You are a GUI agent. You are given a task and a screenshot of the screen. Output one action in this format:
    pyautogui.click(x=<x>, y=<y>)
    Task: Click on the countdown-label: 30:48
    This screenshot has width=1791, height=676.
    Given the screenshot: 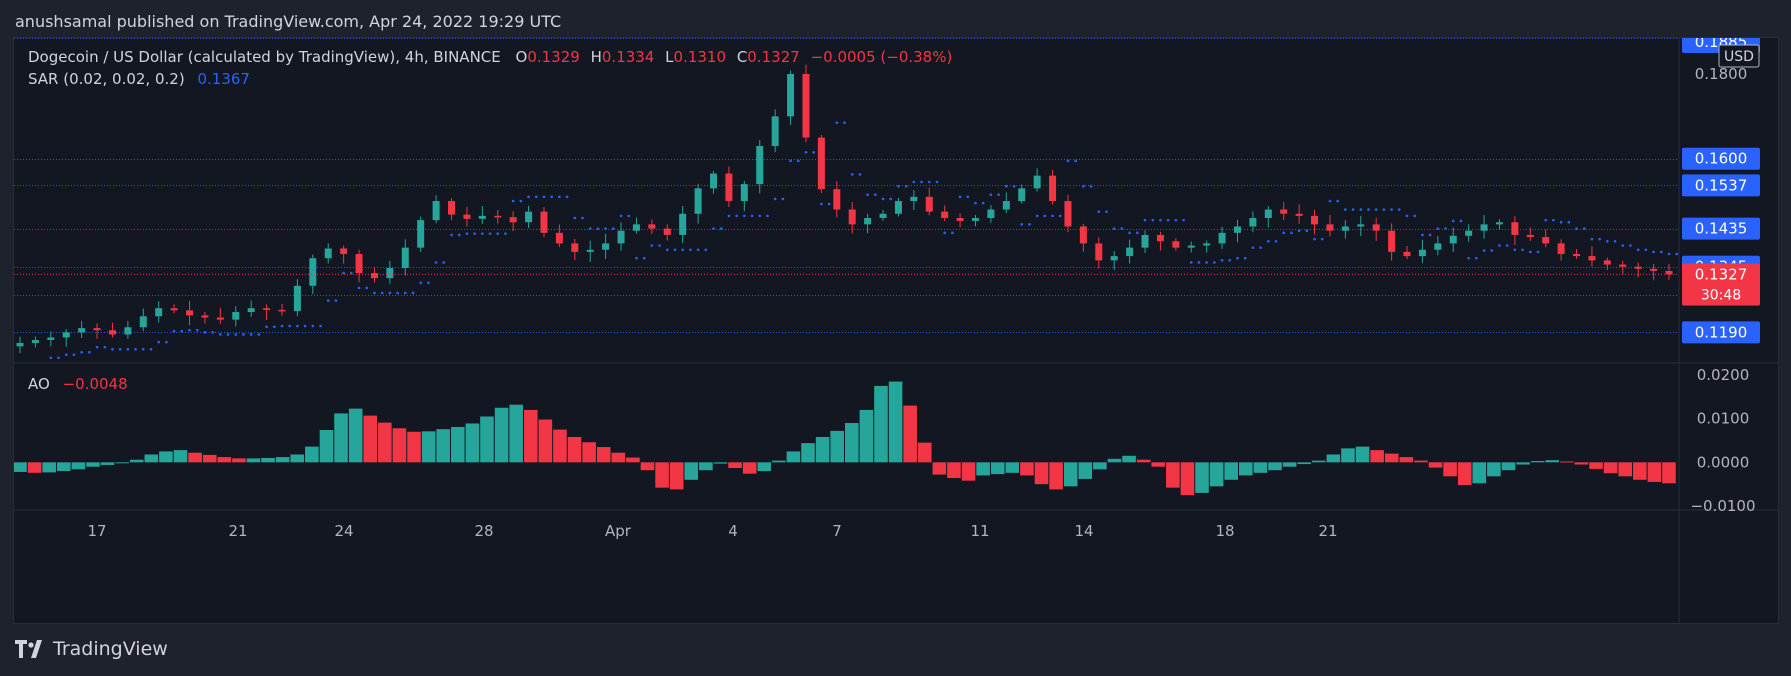 What is the action you would take?
    pyautogui.click(x=1721, y=295)
    